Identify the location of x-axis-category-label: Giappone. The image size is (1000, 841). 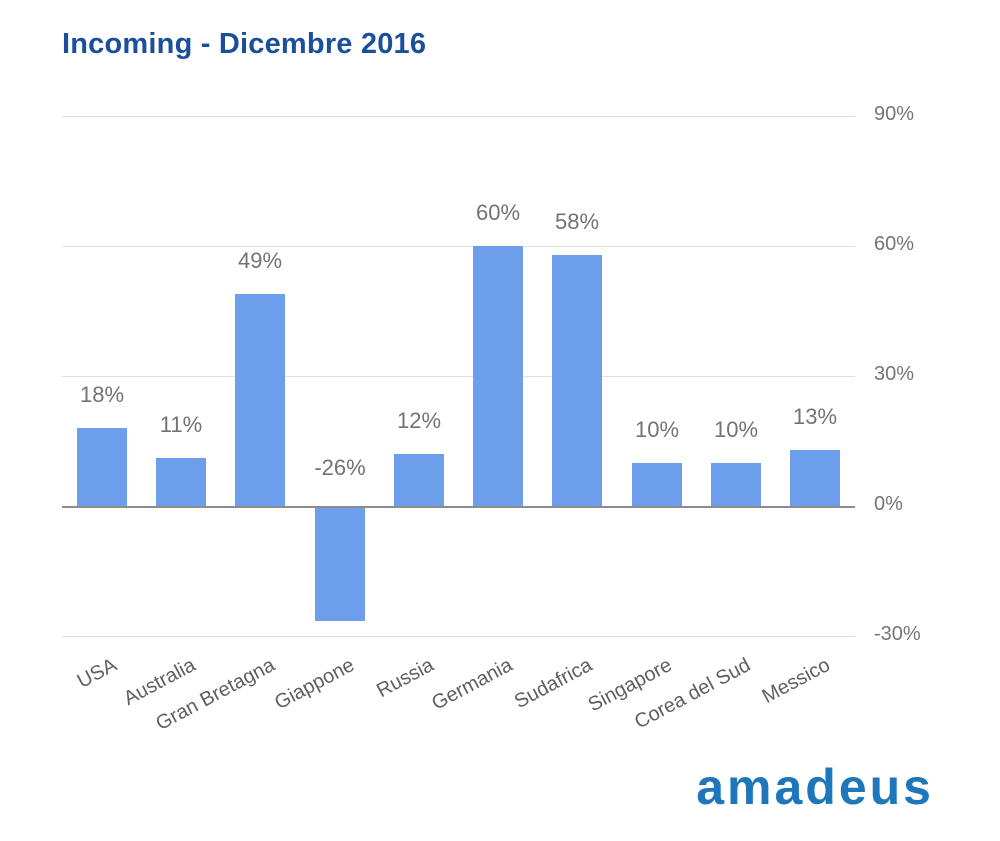
(315, 684).